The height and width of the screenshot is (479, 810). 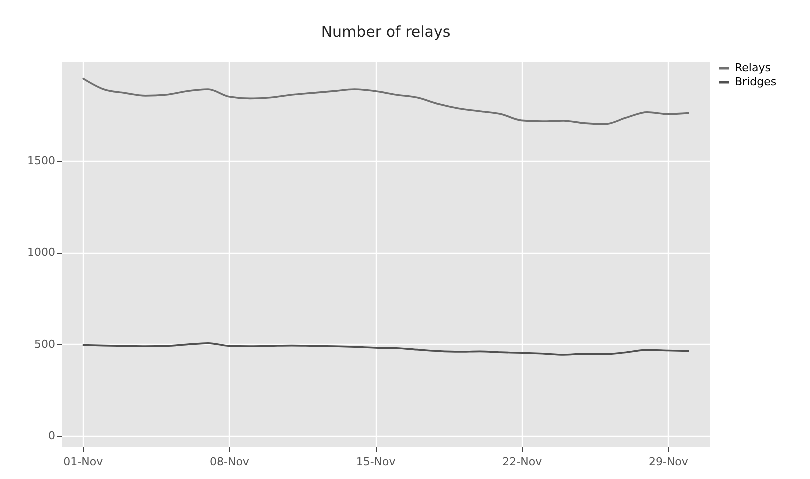 What do you see at coordinates (376, 462) in the screenshot?
I see `x-tick-label: 15-Nov` at bounding box center [376, 462].